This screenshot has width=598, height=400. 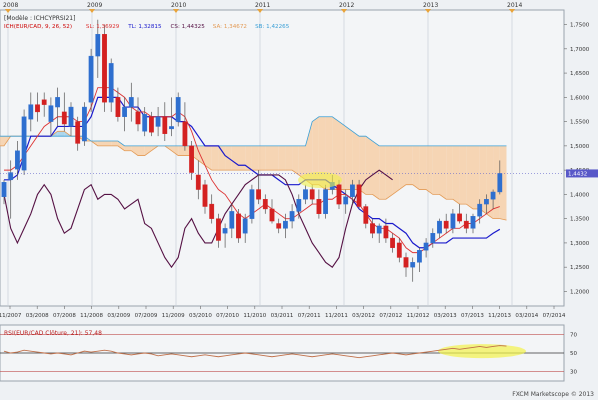 What do you see at coordinates (580, 147) in the screenshot?
I see `price-tick-label: 1,5000` at bounding box center [580, 147].